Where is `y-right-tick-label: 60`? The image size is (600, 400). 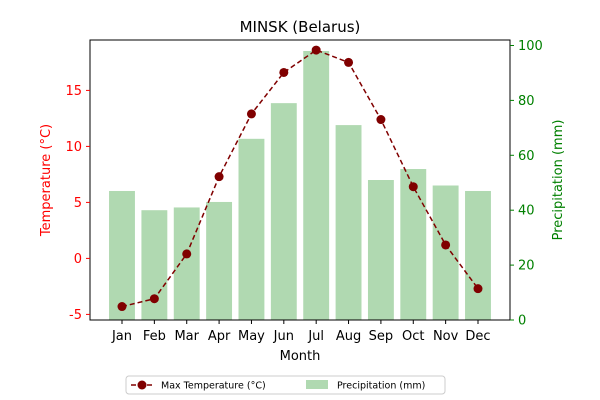 y-right-tick-label: 60 is located at coordinates (526, 156).